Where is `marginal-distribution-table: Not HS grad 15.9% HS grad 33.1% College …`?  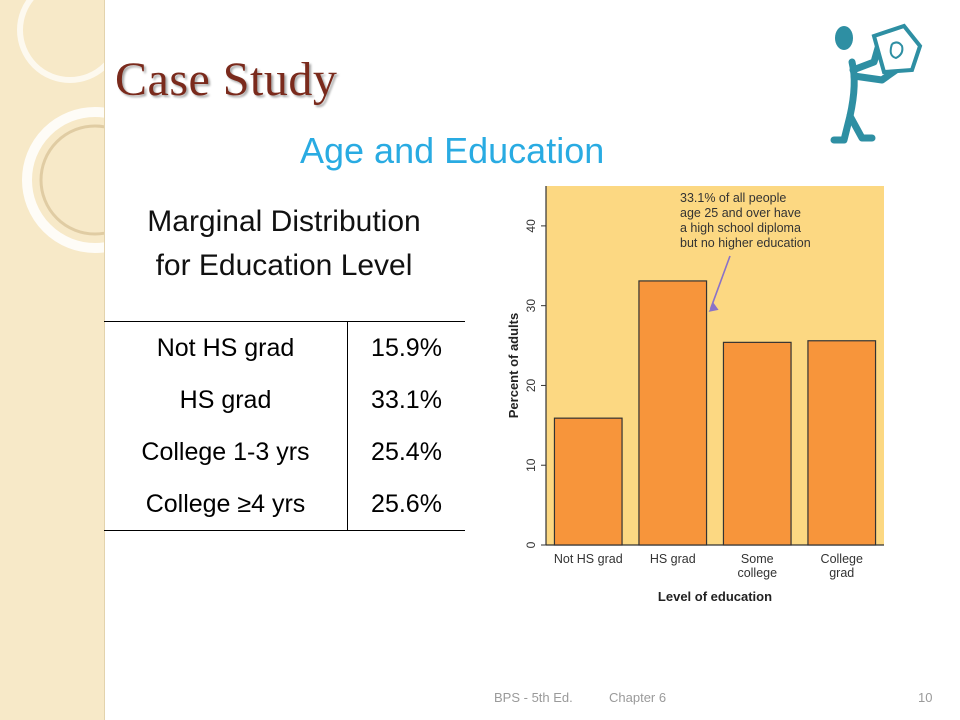
marginal-distribution-table: Not HS grad 15.9% HS grad 33.1% College … is located at coordinates (284, 426).